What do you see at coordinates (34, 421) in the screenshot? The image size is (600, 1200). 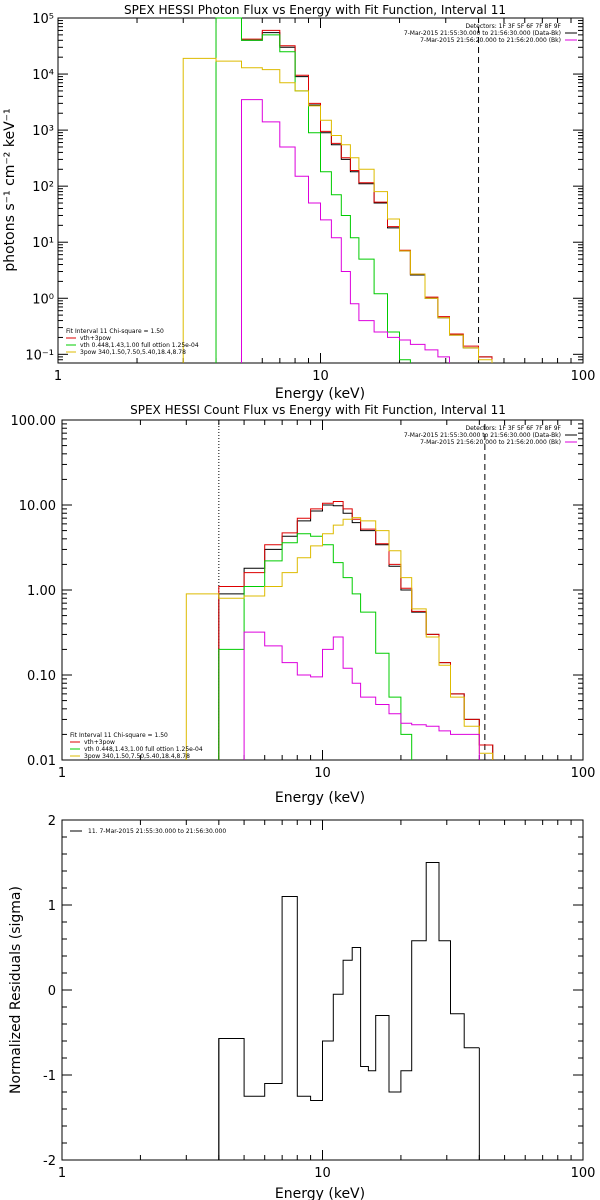 I see `y-tick-label: 100.00` at bounding box center [34, 421].